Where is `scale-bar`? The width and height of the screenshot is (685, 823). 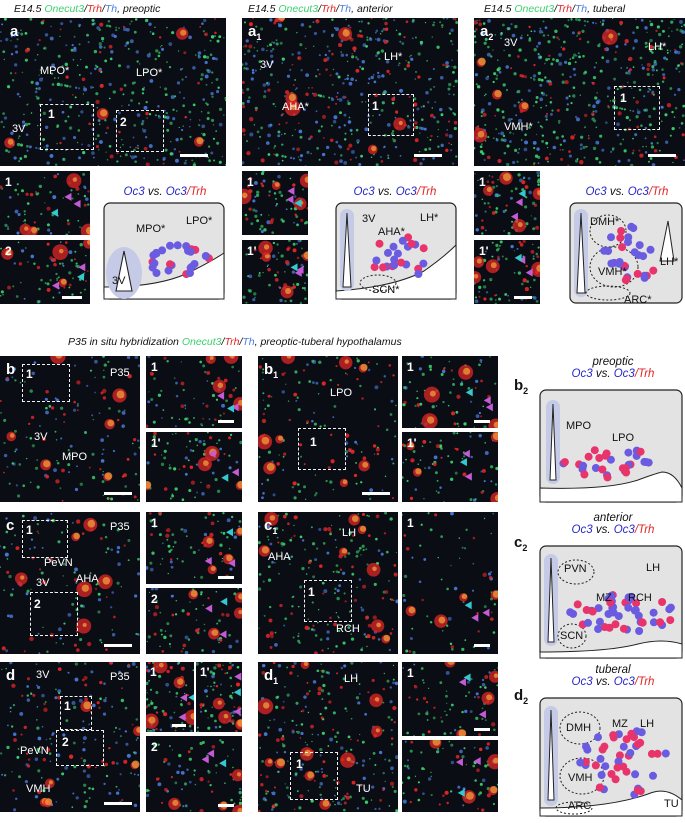 scale-bar is located at coordinates (118, 493).